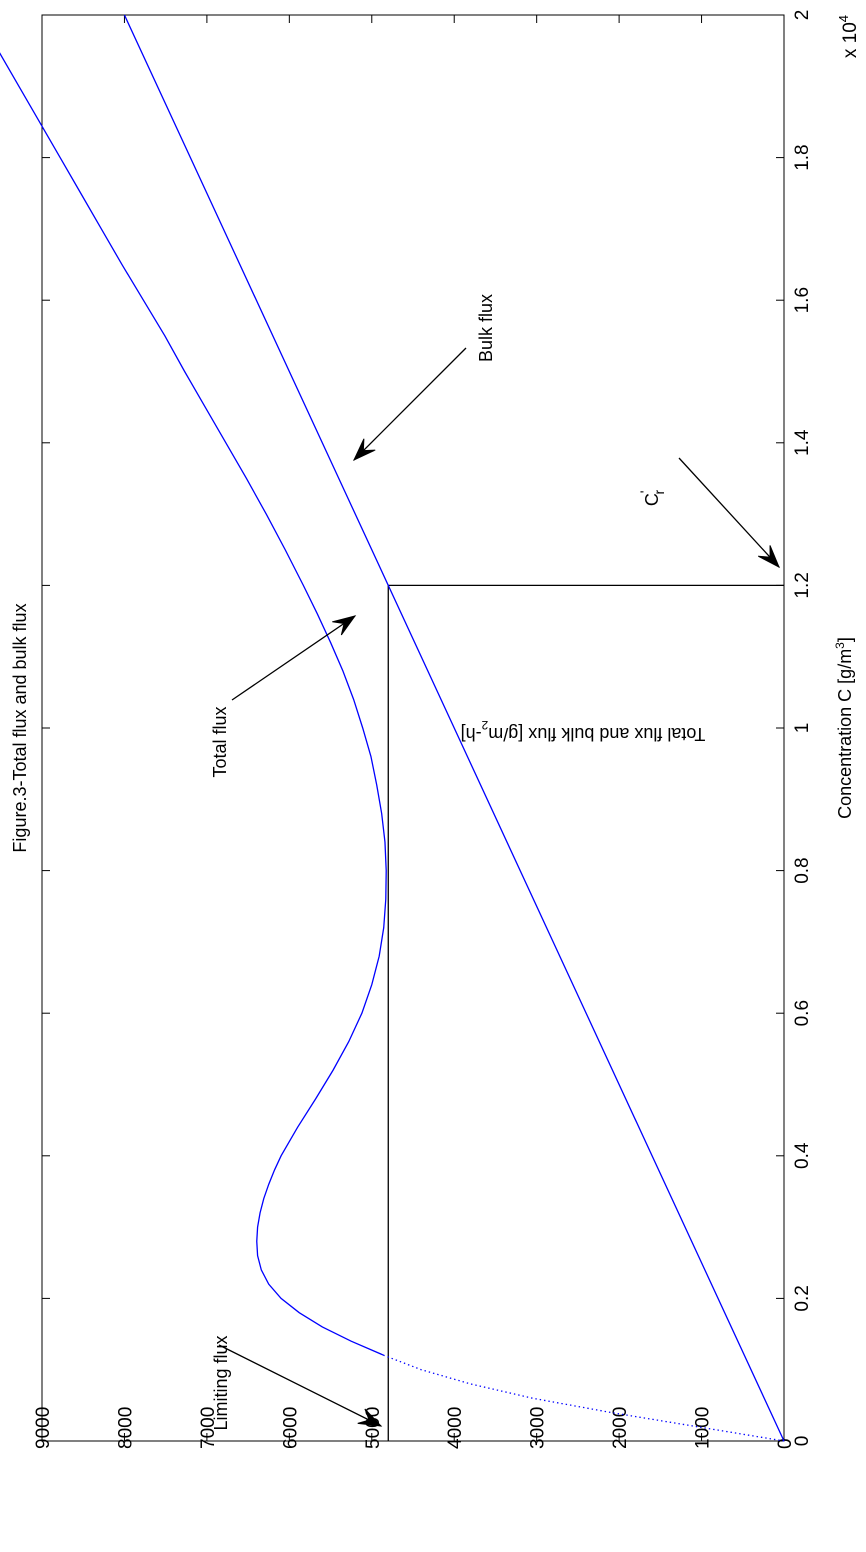 Image resolution: width=866 pixels, height=1552 pixels. Describe the element at coordinates (840, 645) in the screenshot. I see `x-axis-label-sup: 3` at that location.